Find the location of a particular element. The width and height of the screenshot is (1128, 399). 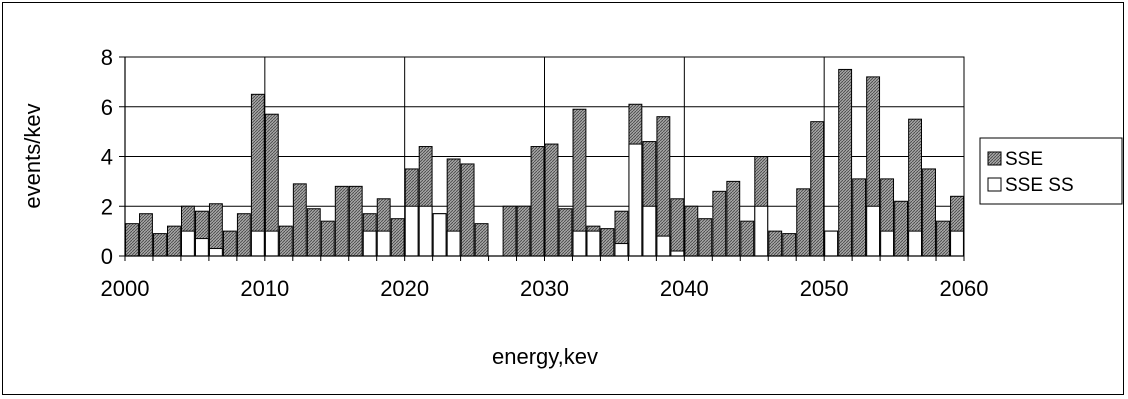

x-tick-label: 2020 is located at coordinates (404, 288).